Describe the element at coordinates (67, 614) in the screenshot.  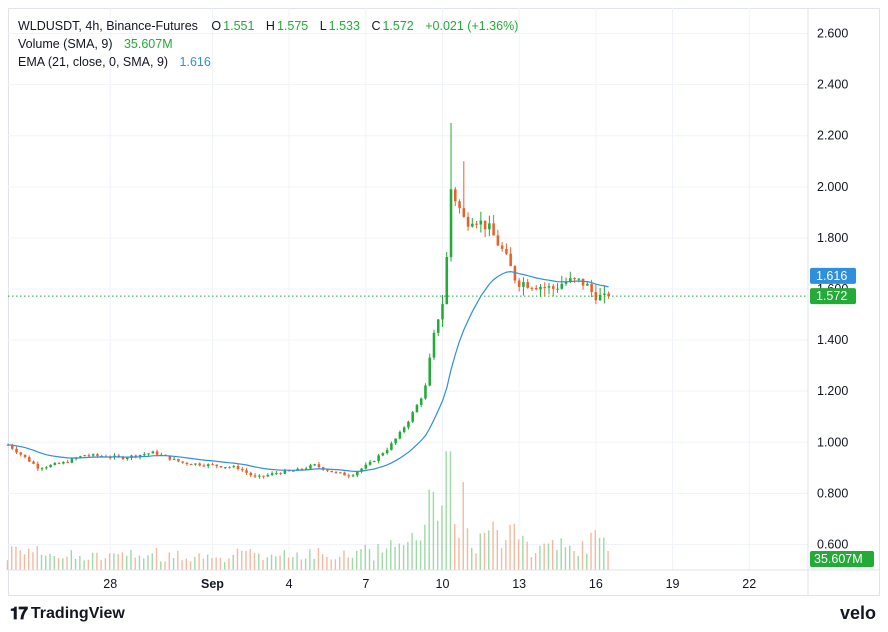
I see `tradingview-logo: 𝟏𝟕 TradingView` at that location.